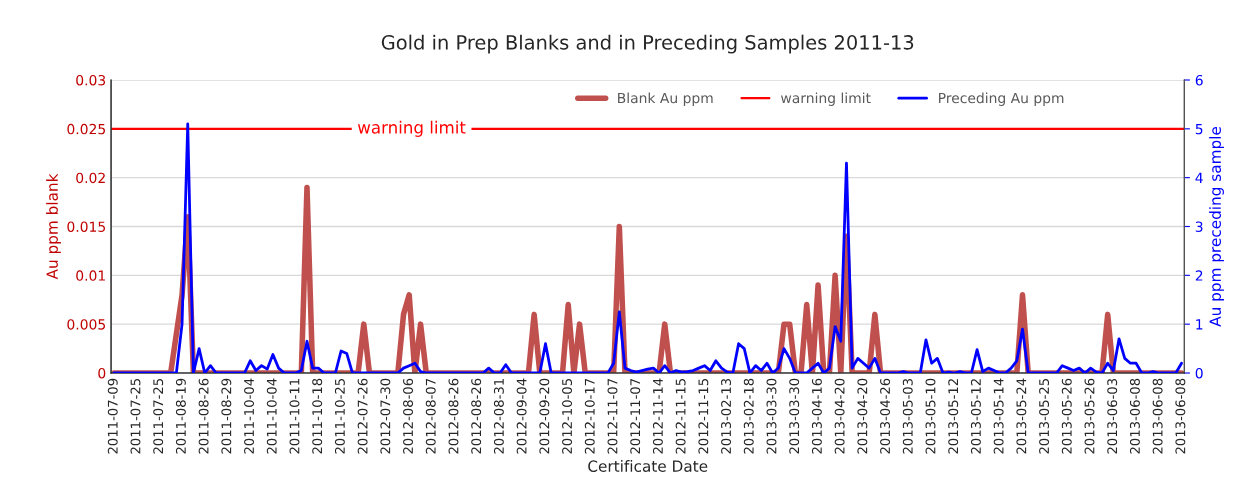  I want to click on x-tick-label: 2012-10-05, so click(567, 416).